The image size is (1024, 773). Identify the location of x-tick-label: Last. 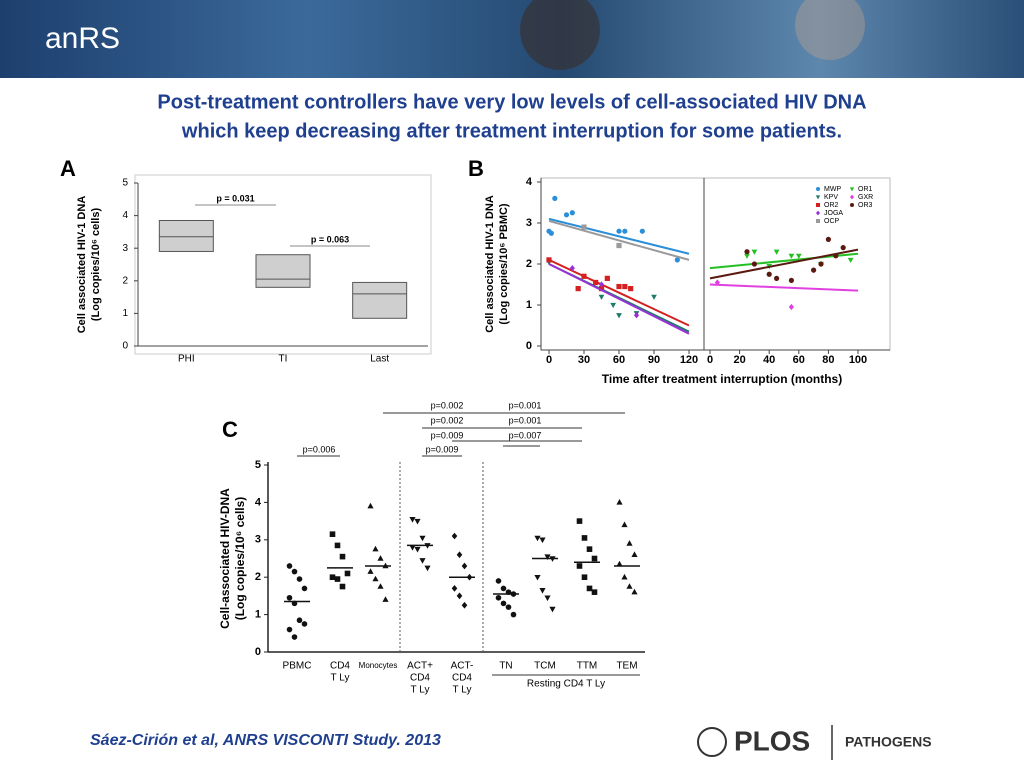
(379, 359).